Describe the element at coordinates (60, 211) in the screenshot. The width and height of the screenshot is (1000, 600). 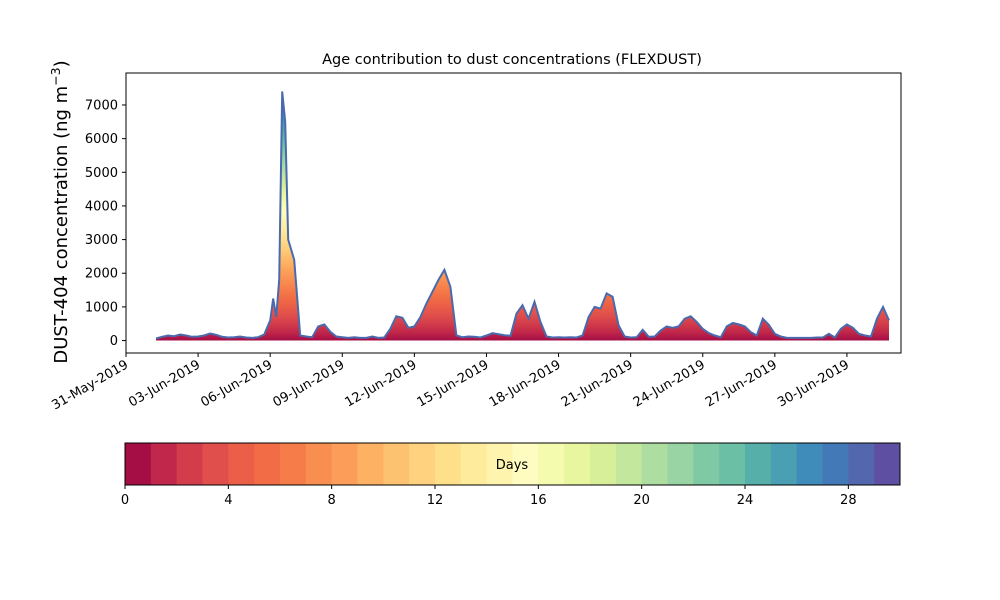
I see `y-axis-label: DUST-404 concentration (ng m−3)` at that location.